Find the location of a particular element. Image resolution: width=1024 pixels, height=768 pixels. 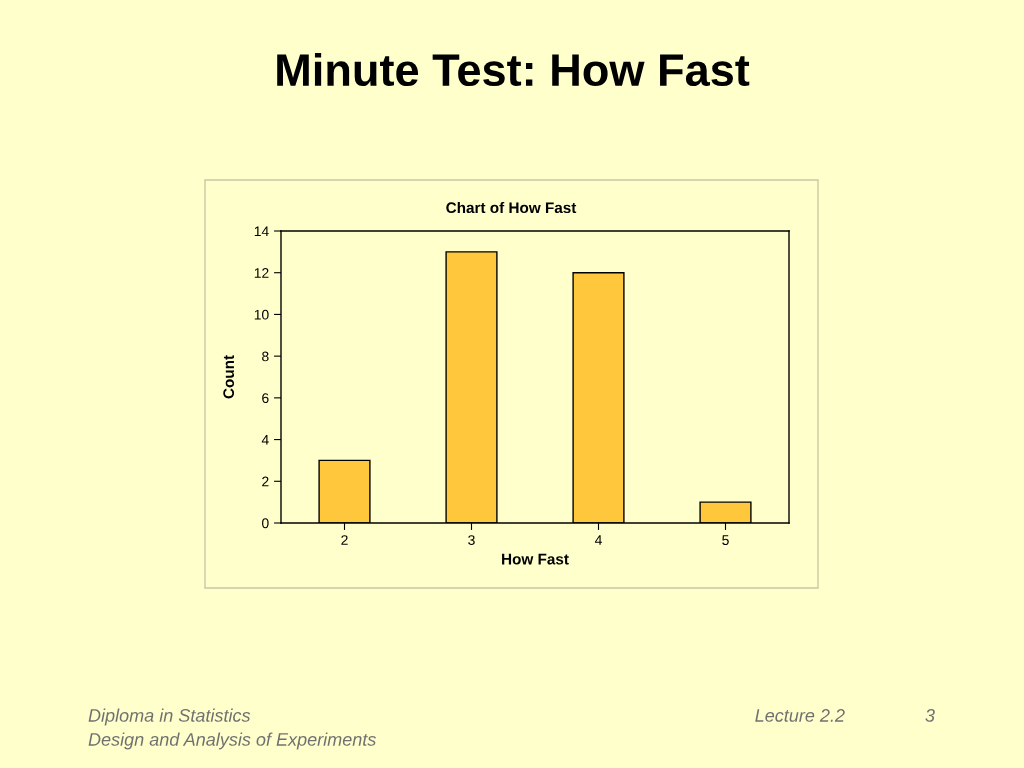

y-tick-label: 14 is located at coordinates (261, 231).